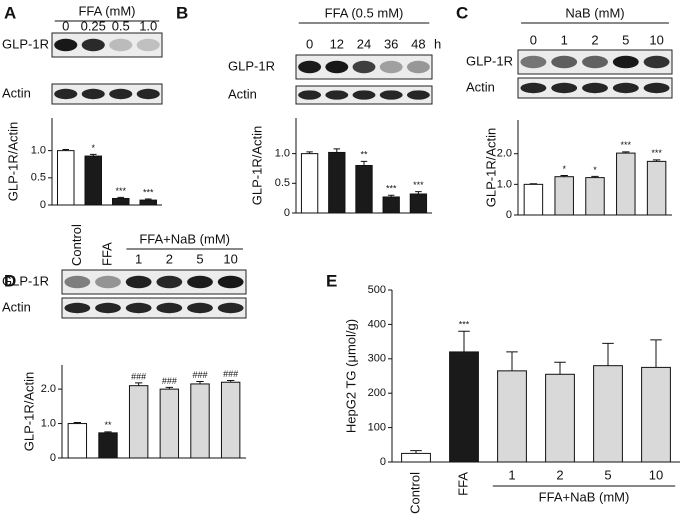 This screenshot has width=685, height=518. I want to click on x-tick-label: FFA, so click(462, 484).